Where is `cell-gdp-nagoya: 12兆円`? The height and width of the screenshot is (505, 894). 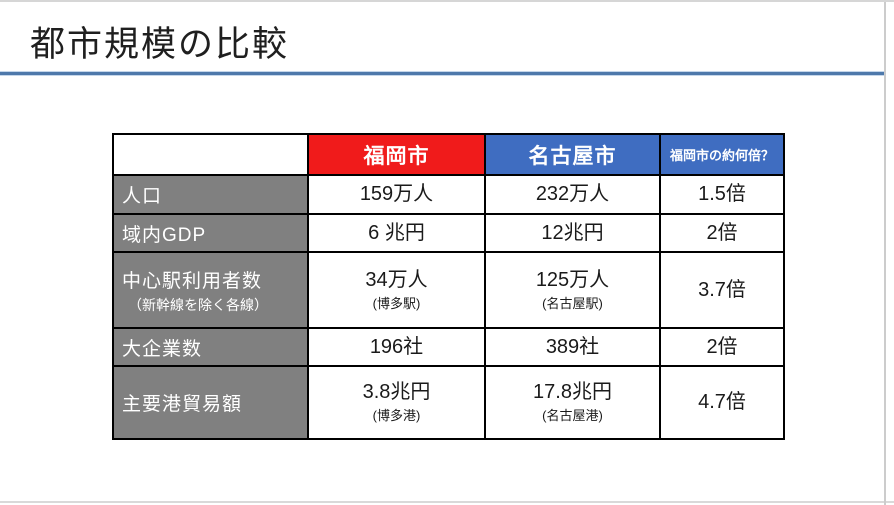
cell-gdp-nagoya: 12兆円 is located at coordinates (572, 233).